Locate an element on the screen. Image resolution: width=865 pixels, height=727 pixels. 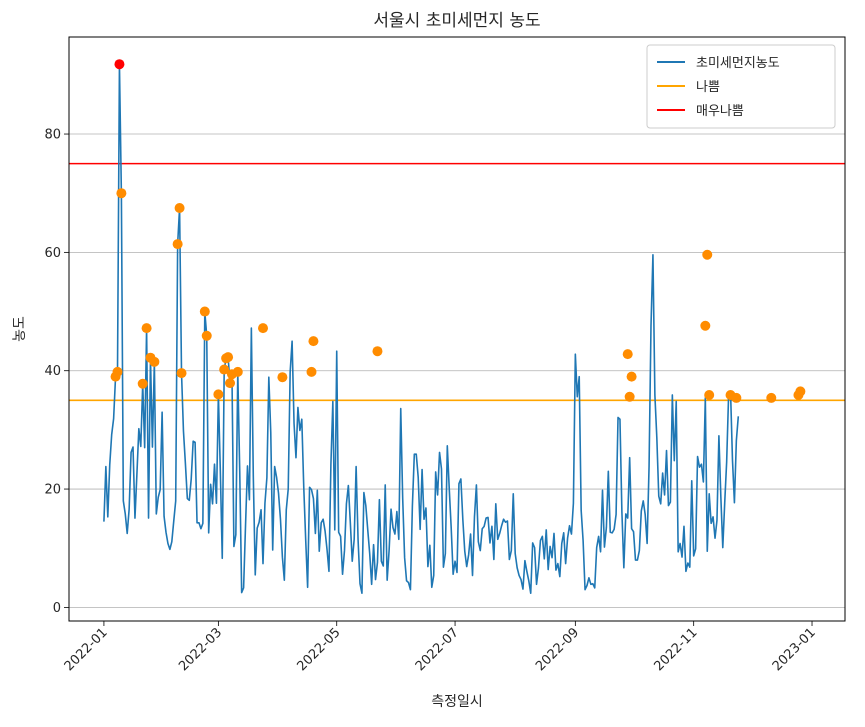
legend-label: 나쁨 is located at coordinates (708, 87).